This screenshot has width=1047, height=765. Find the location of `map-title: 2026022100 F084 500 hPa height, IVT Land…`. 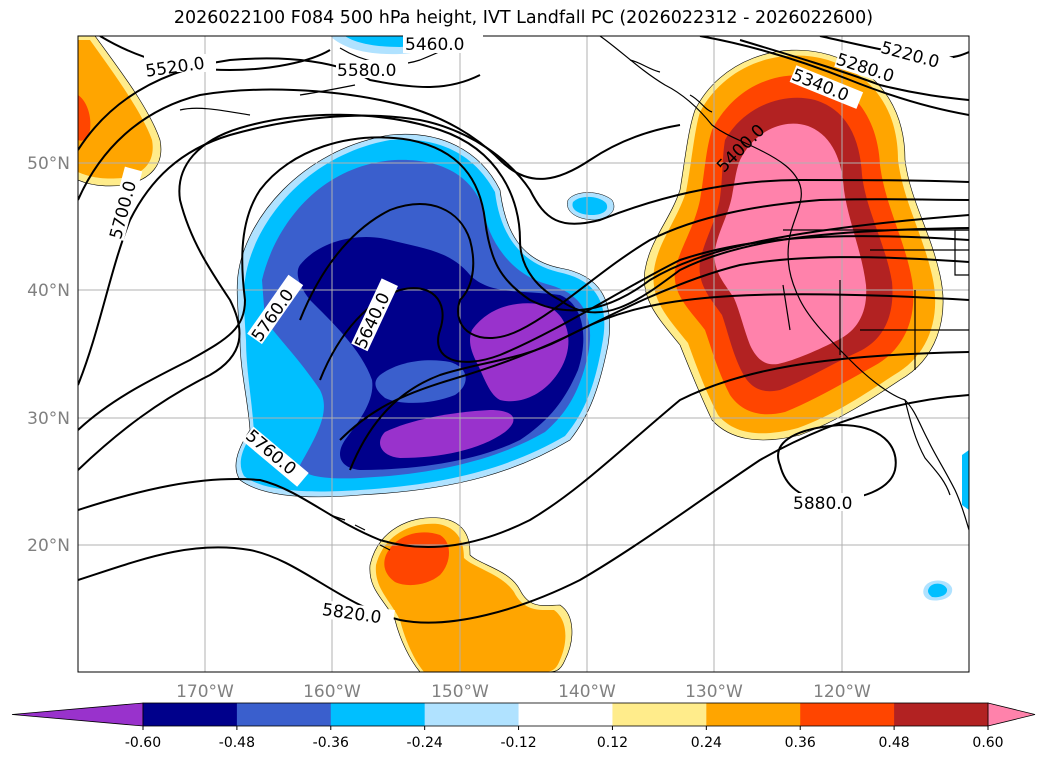

map-title: 2026022100 F084 500 hPa height, IVT Land… is located at coordinates (523, 18).